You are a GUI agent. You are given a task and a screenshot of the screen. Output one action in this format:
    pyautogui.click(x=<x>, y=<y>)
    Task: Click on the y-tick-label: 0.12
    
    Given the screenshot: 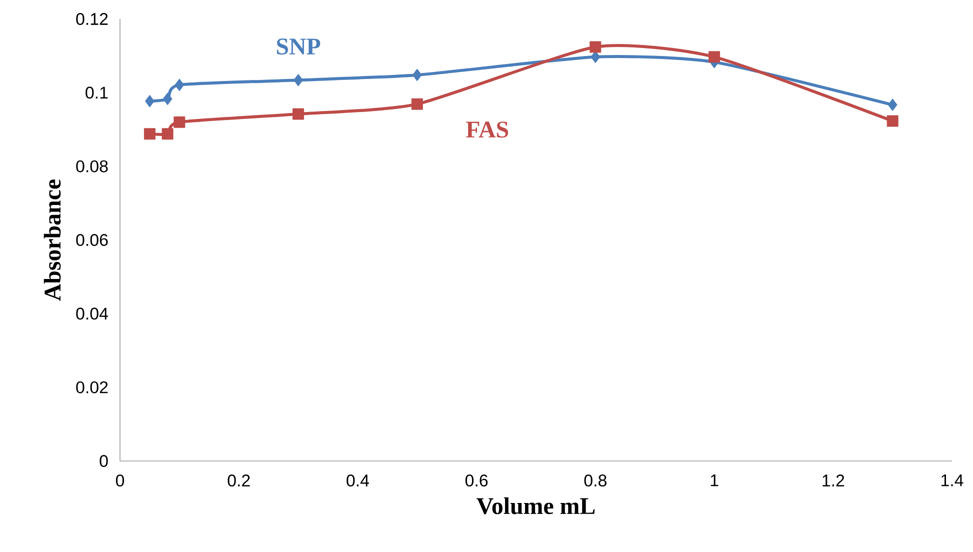 What is the action you would take?
    pyautogui.click(x=92, y=18)
    